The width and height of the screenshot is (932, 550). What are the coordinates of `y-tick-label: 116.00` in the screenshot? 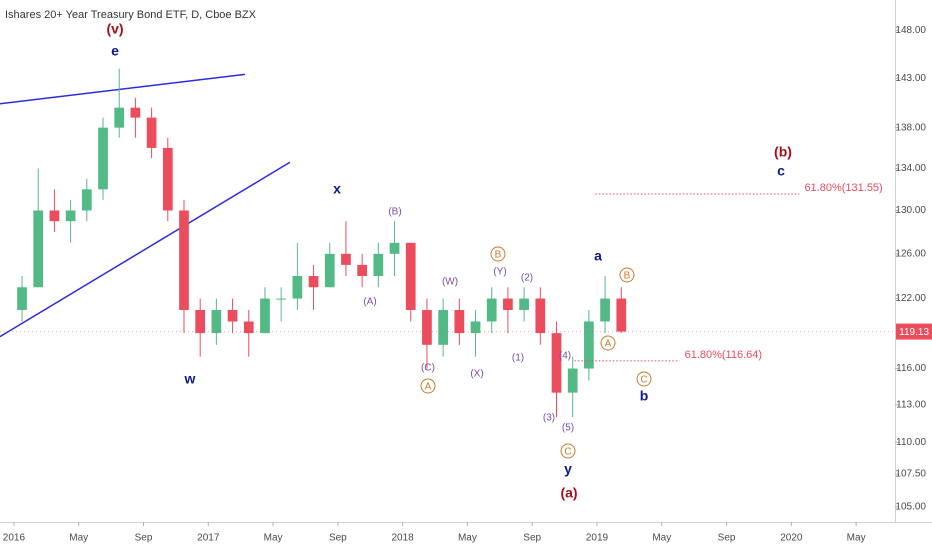 It's located at (911, 368).